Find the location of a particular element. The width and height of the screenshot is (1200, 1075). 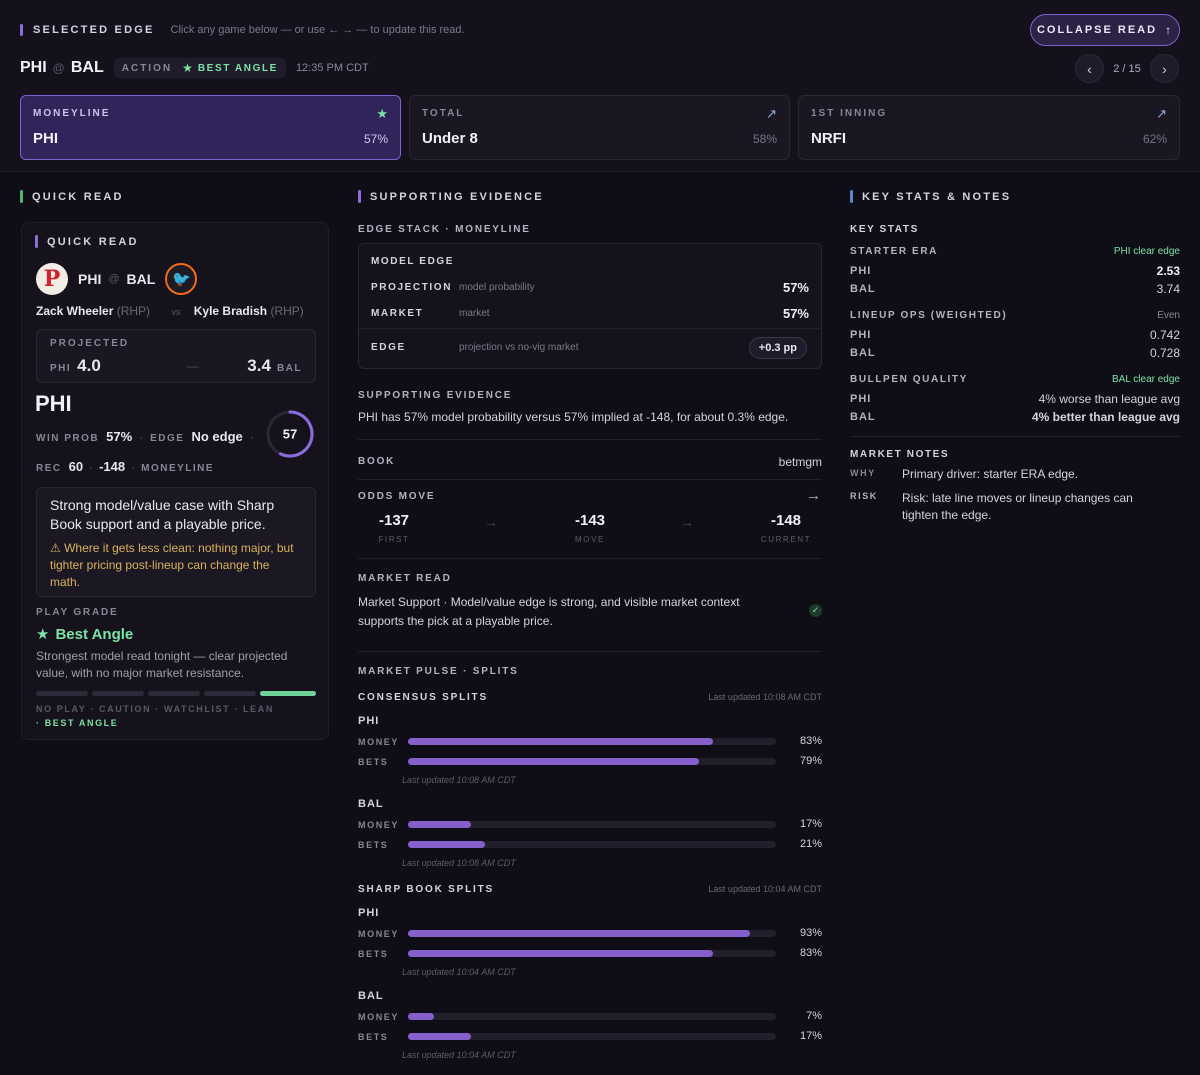

team-row: P PHI @ BAL 🐦 is located at coordinates (117, 279).